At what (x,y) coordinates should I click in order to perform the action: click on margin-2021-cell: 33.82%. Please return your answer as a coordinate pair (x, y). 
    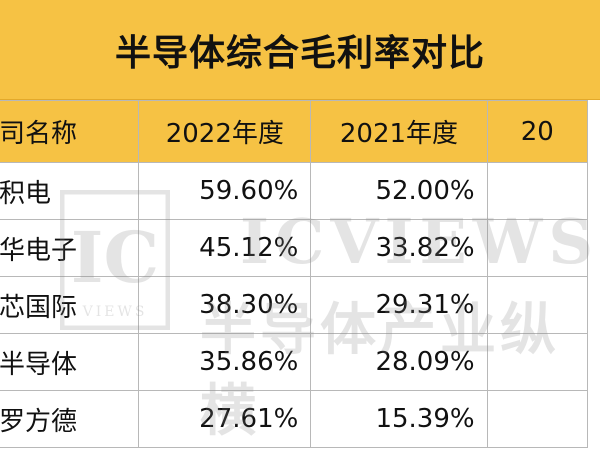
    Looking at the image, I should click on (399, 248).